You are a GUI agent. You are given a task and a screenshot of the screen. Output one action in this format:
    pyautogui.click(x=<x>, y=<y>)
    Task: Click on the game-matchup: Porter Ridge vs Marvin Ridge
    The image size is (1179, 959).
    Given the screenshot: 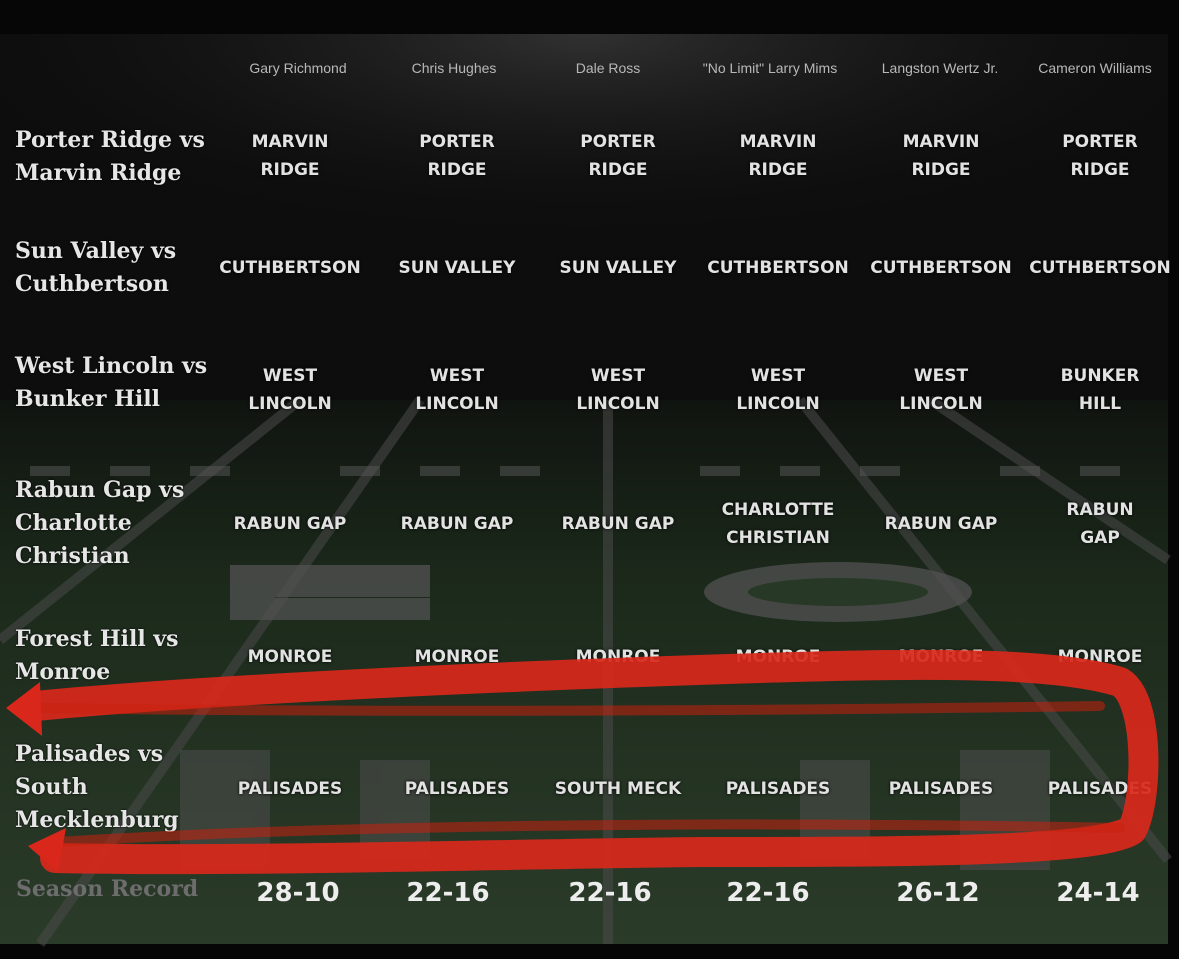 What is the action you would take?
    pyautogui.click(x=110, y=156)
    